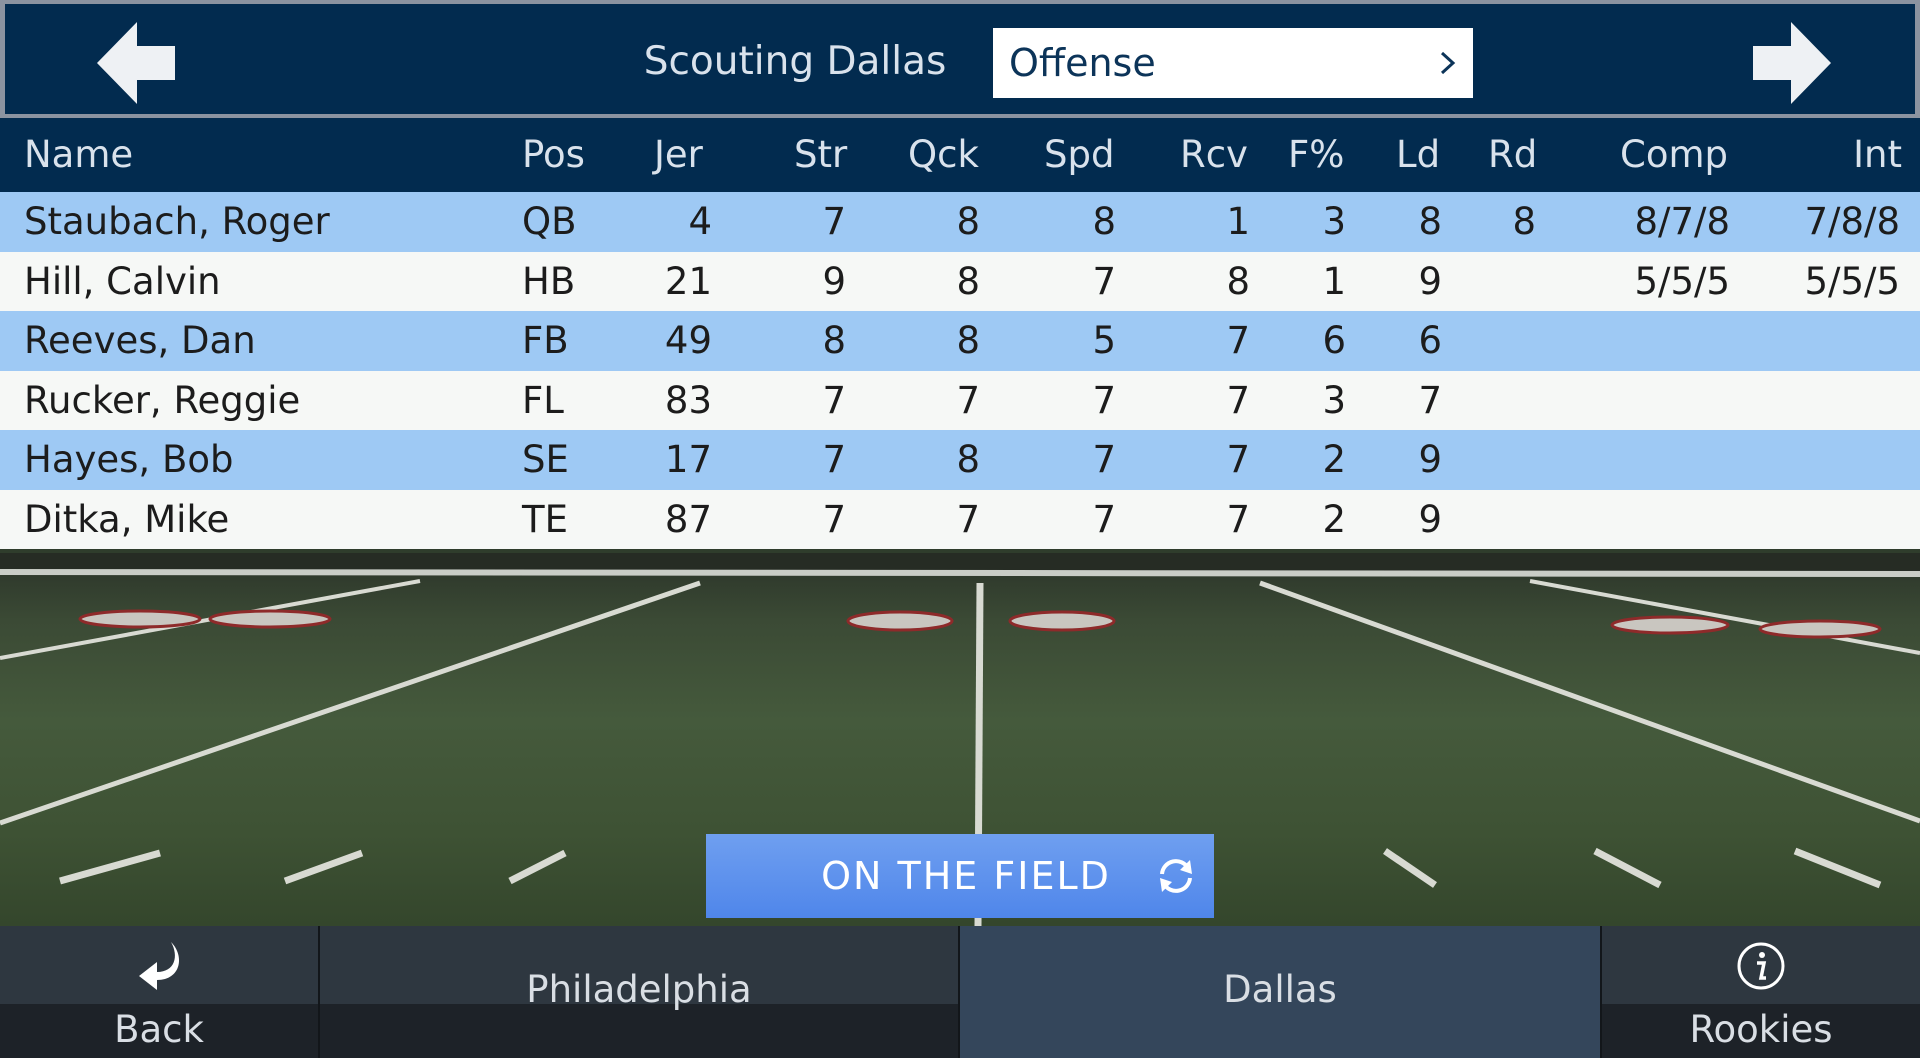 This screenshot has width=1920, height=1058. Describe the element at coordinates (122, 281) in the screenshot. I see `cell-name: Hill, Calvin` at that location.